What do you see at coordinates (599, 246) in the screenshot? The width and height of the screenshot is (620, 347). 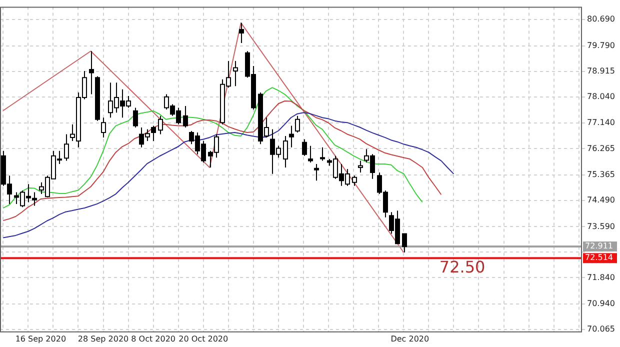 I see `ref-line-label: 72.911` at bounding box center [599, 246].